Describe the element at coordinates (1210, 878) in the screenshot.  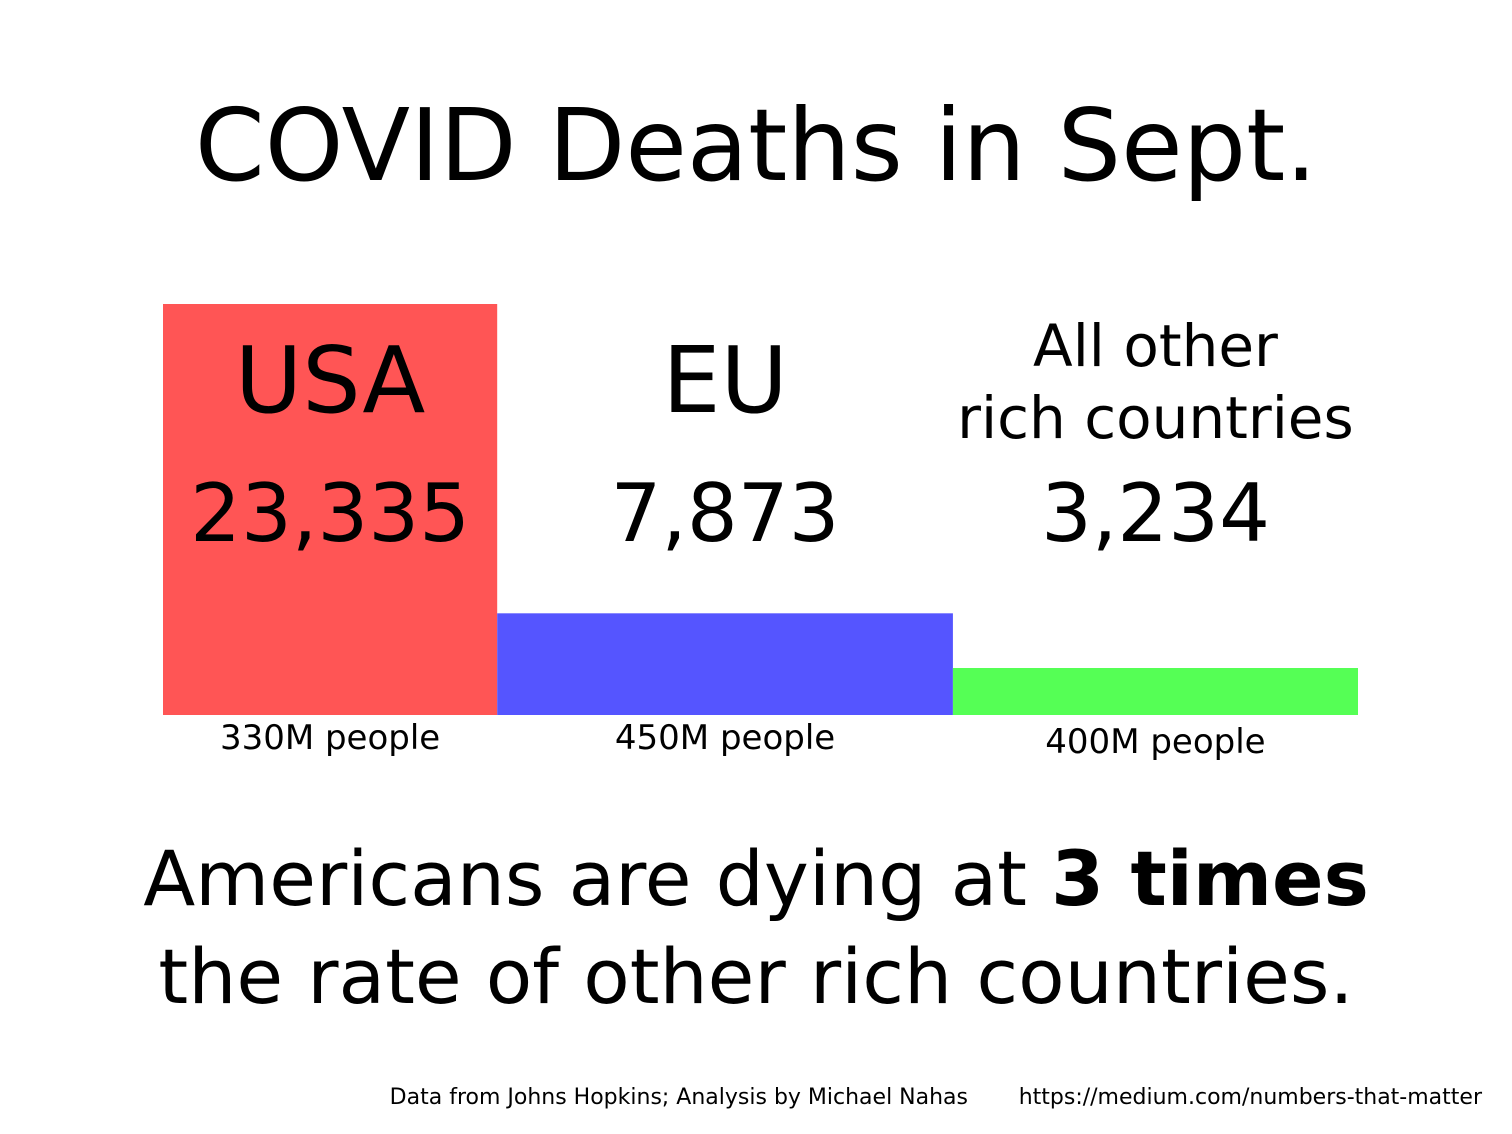
I see `headline-emphasis: 3 times` at that location.